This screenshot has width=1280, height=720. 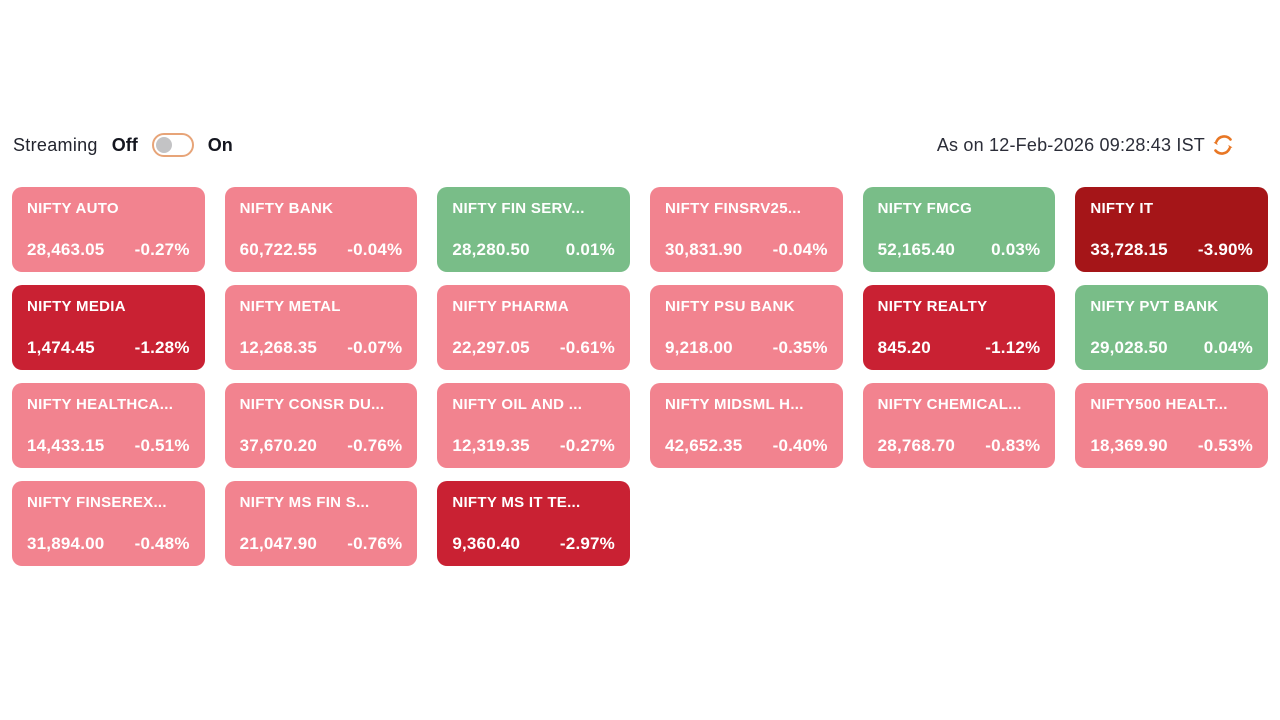 I want to click on index-tile: NIFTY MIDSML H... 42,652.35 -0.40%, so click(x=746, y=425).